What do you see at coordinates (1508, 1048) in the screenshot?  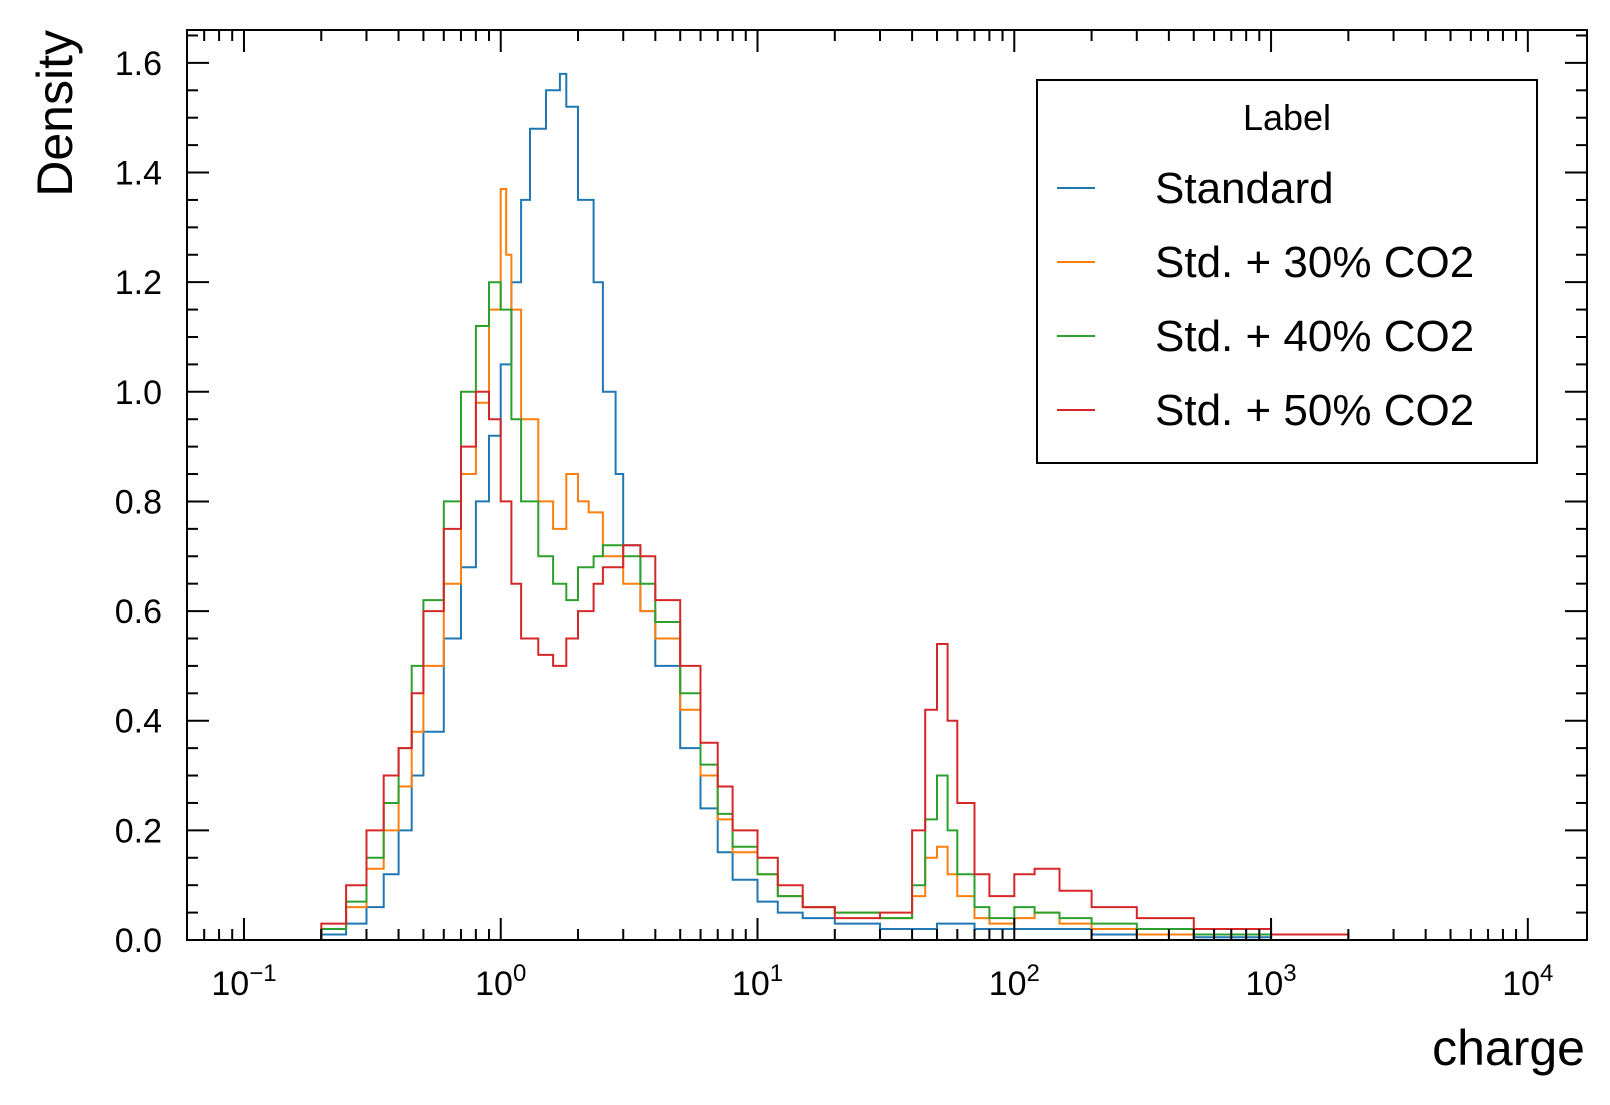 I see `x-axis-label: charge` at bounding box center [1508, 1048].